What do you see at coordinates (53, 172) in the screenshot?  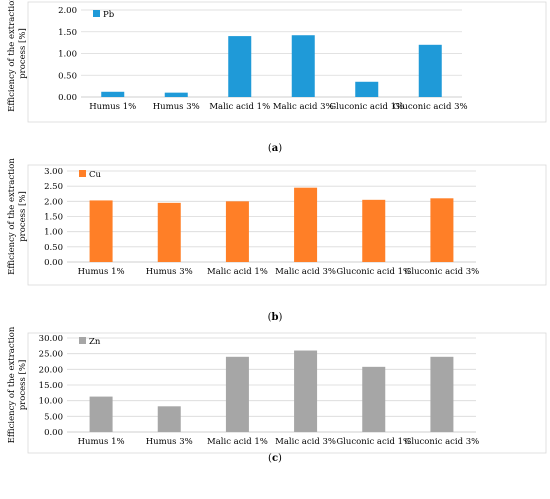 I see `y-tick-label: 3.00` at bounding box center [53, 172].